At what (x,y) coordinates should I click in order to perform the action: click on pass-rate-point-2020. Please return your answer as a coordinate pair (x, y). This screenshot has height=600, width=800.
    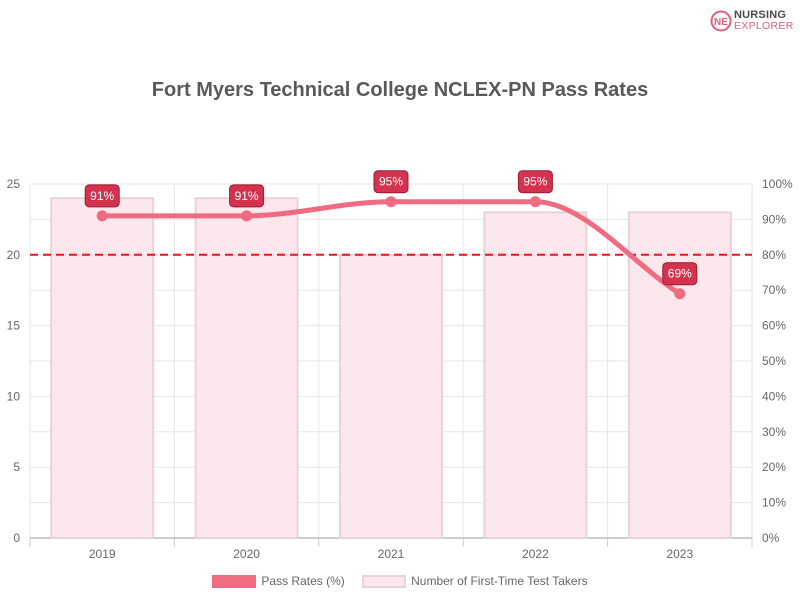
    Looking at the image, I should click on (247, 216).